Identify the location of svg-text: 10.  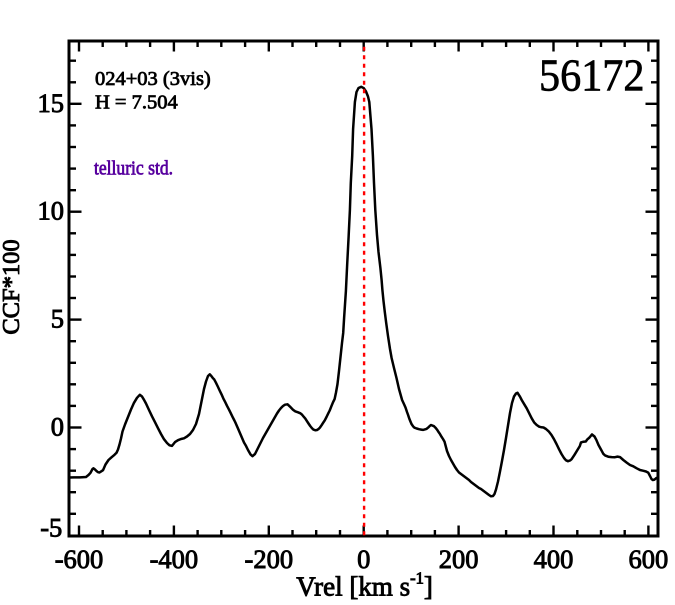
(51, 211).